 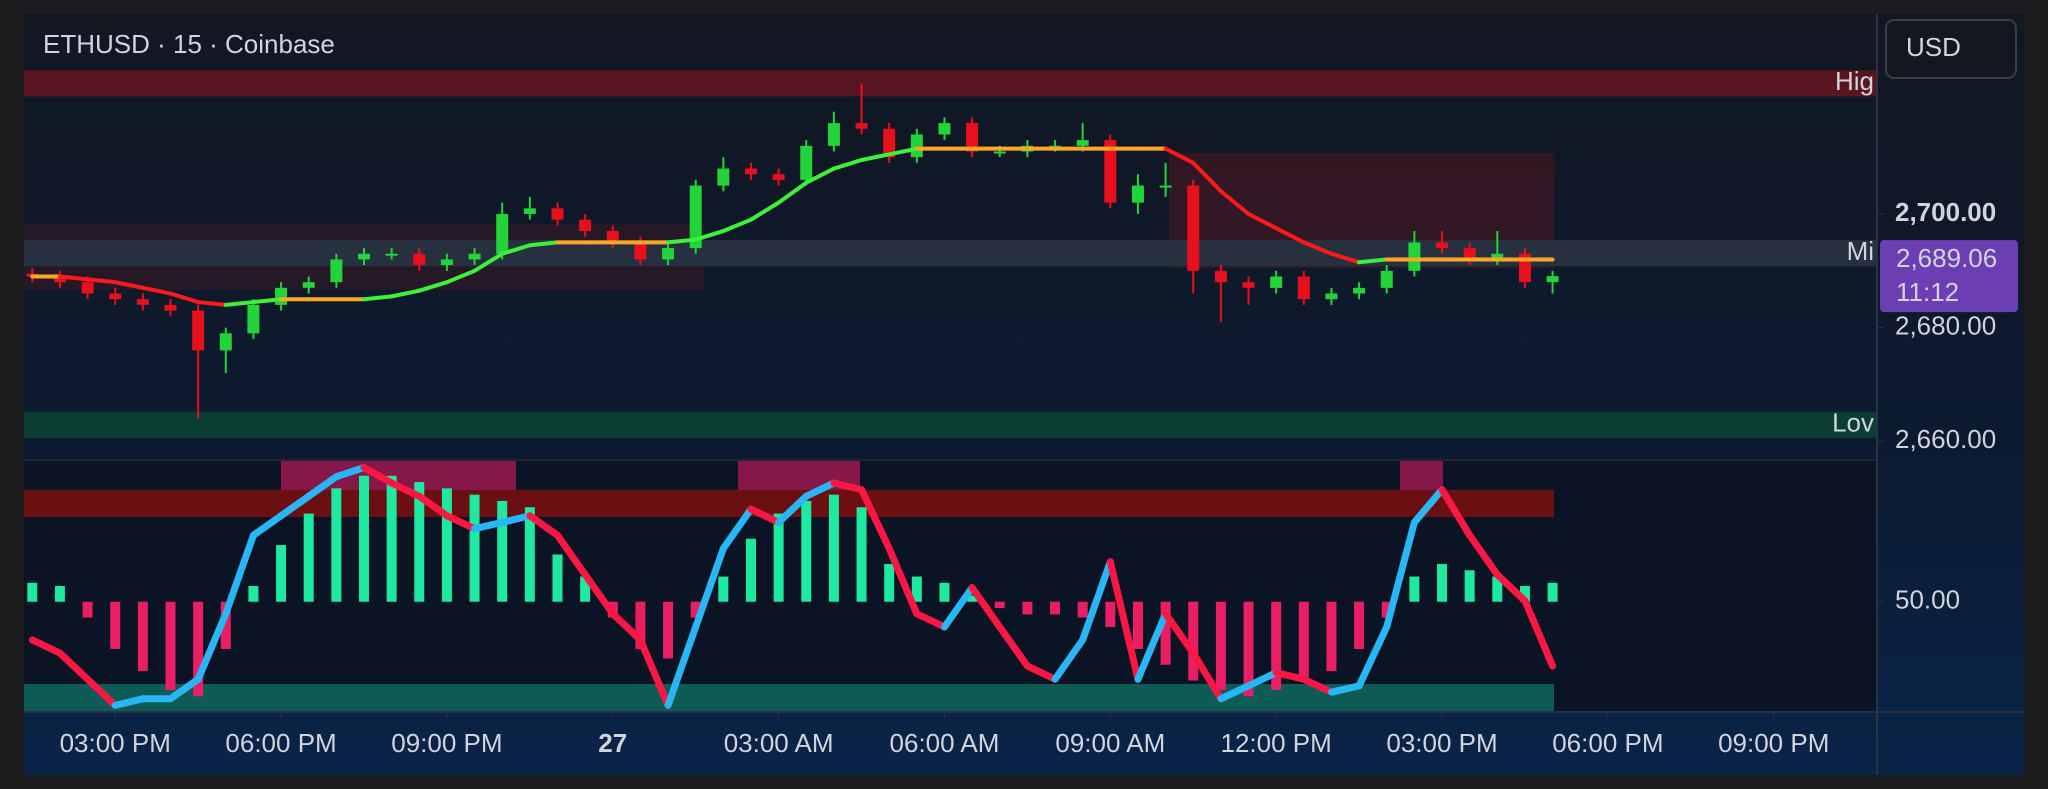 What do you see at coordinates (1276, 743) in the screenshot?
I see `x-tick-label: 12:00 PM` at bounding box center [1276, 743].